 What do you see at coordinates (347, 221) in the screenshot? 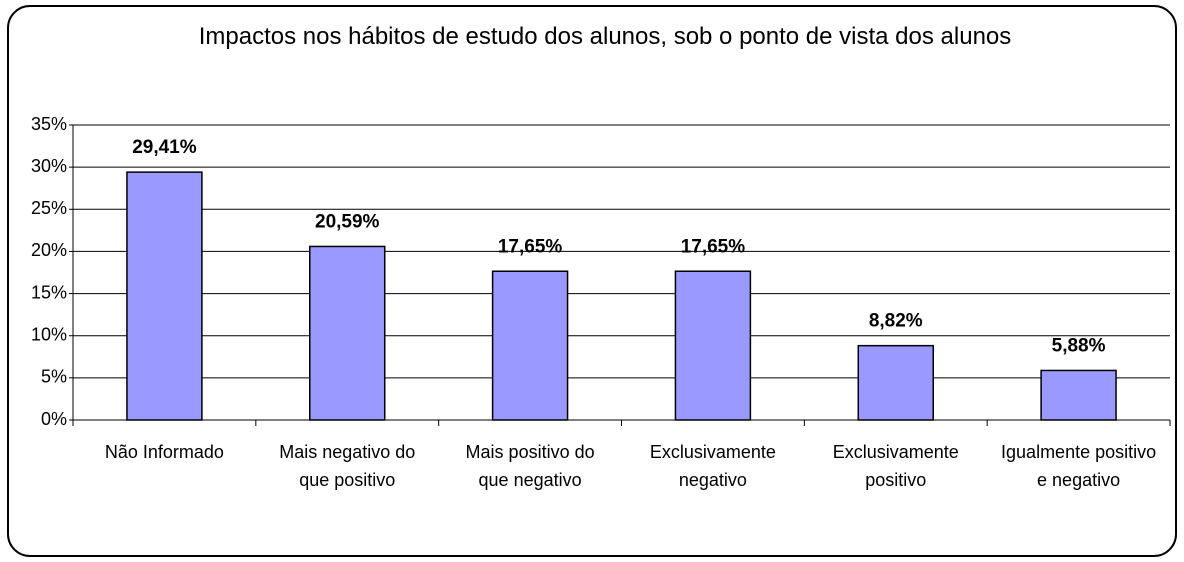
I see `data-label: 20,59%` at bounding box center [347, 221].